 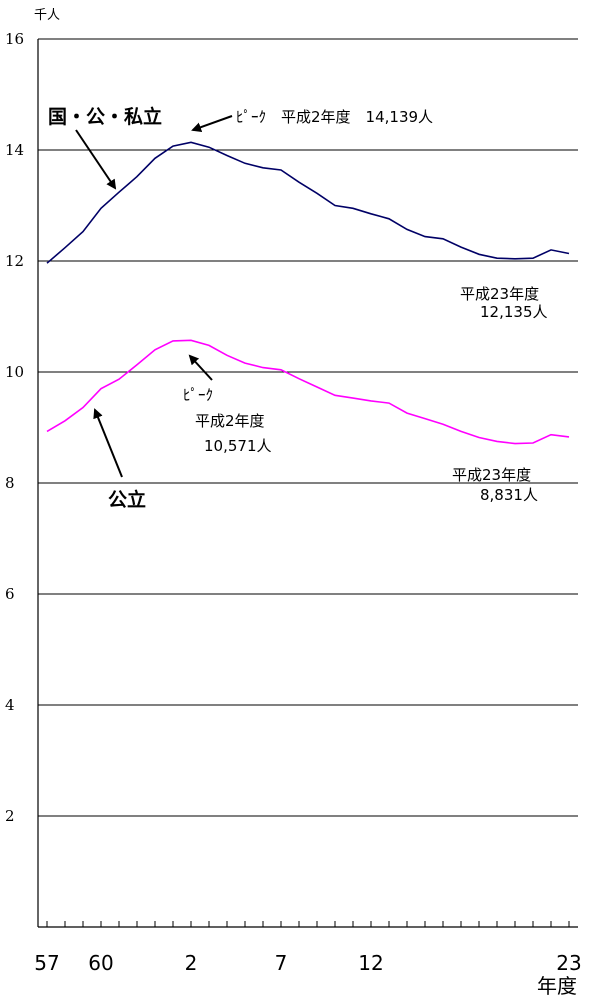 I want to click on y-tick-label-14: 14, so click(x=14, y=150).